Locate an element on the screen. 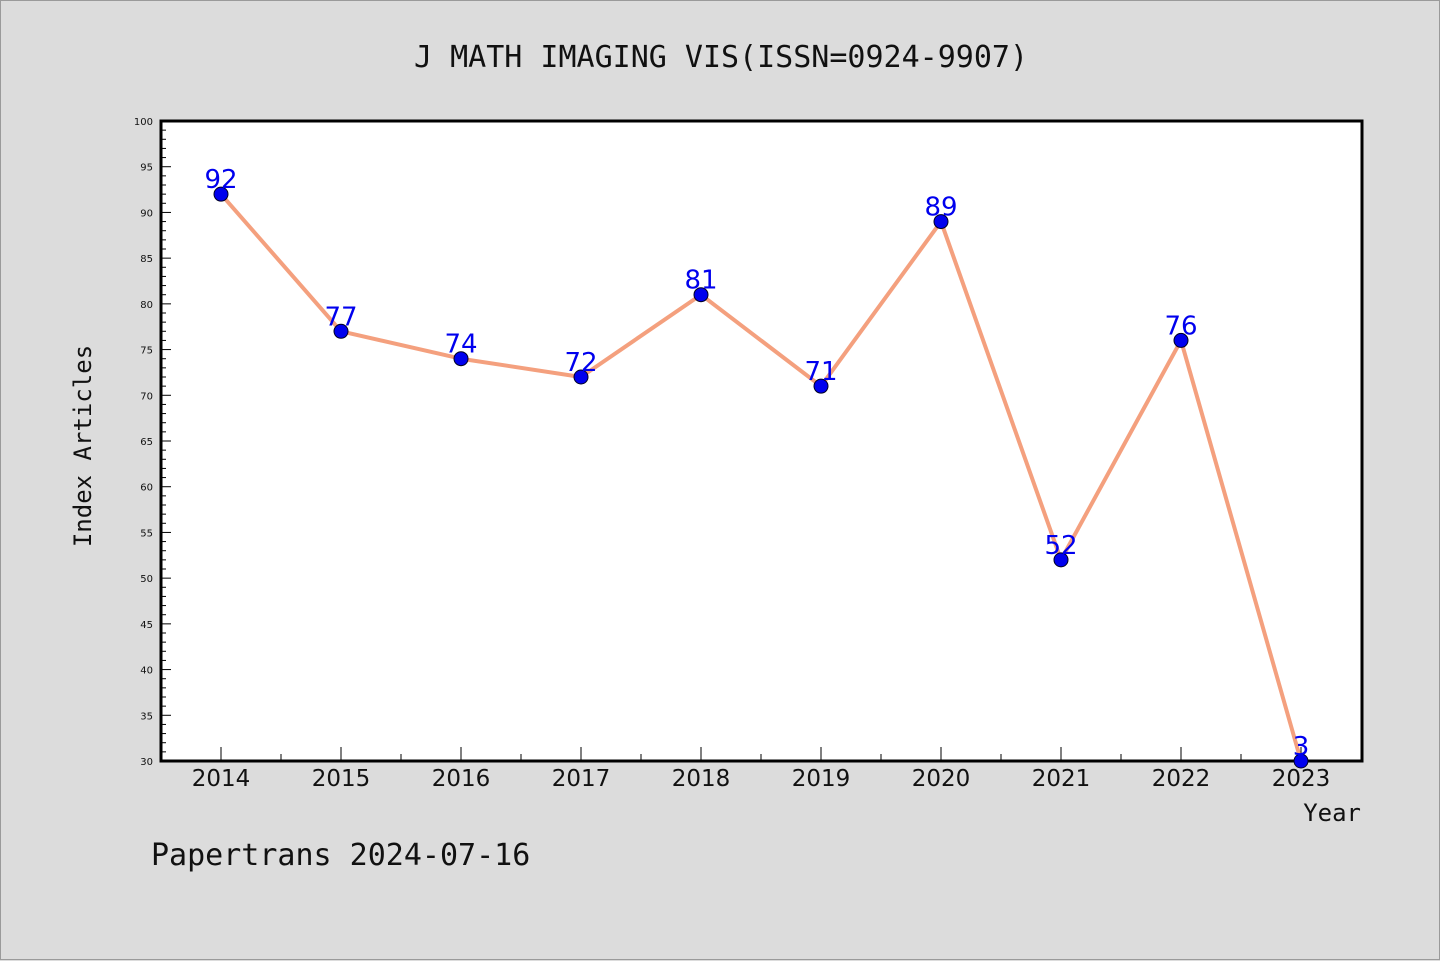  y-tick-label: 65 is located at coordinates (146, 442).